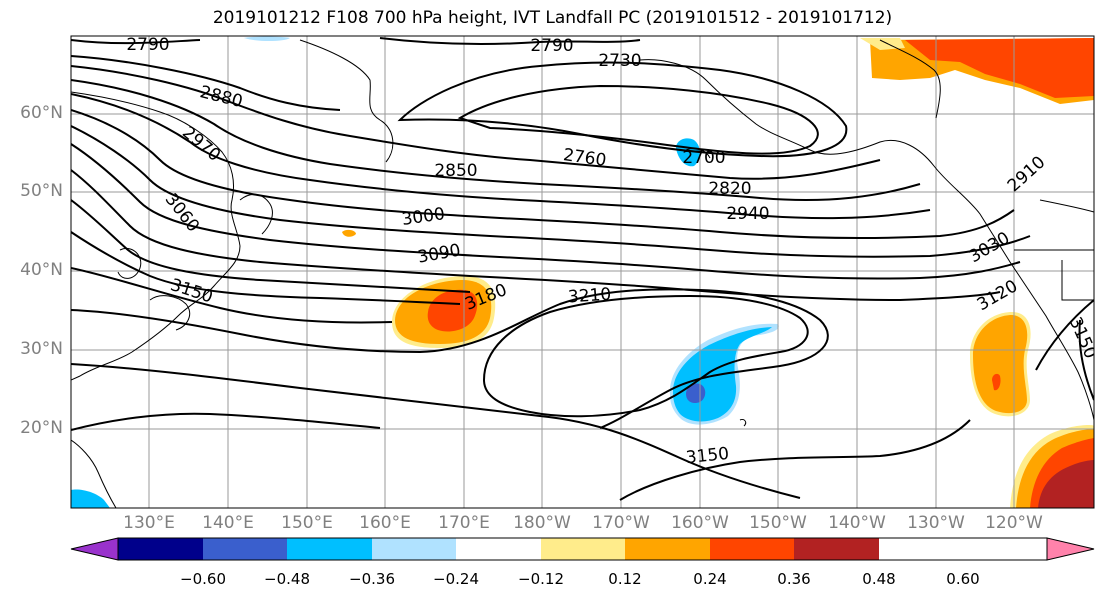 This screenshot has width=1105, height=601. What do you see at coordinates (794, 579) in the screenshot?
I see `colorbar-tick: 0.36` at bounding box center [794, 579].